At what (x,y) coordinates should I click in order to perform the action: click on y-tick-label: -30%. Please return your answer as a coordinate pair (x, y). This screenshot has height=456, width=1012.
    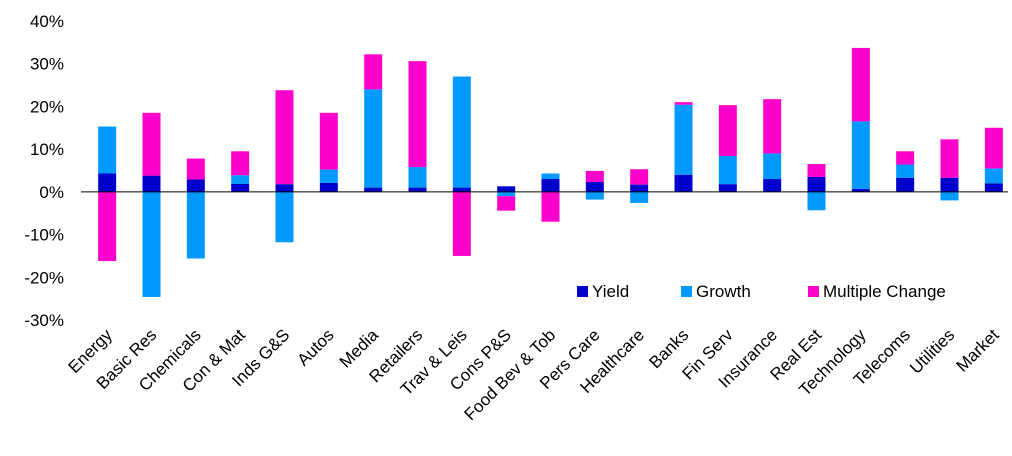
    Looking at the image, I should click on (44, 320).